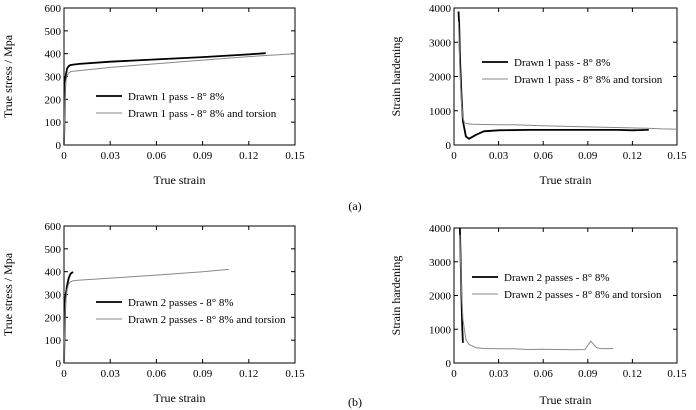 The height and width of the screenshot is (410, 696). What do you see at coordinates (354, 206) in the screenshot?
I see `panel-label-a: (a)` at bounding box center [354, 206].